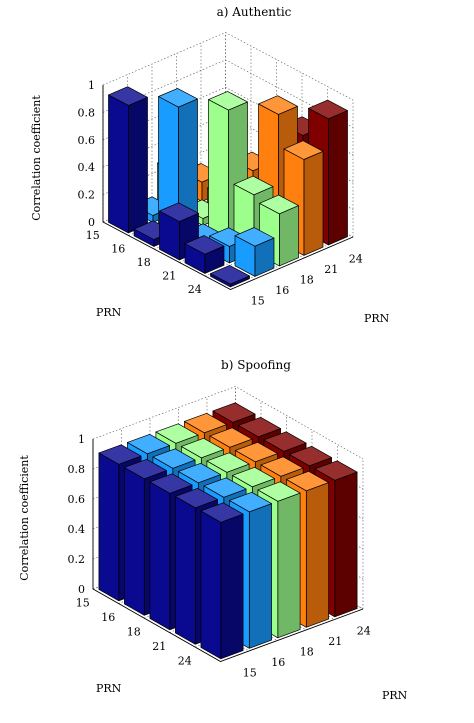 The height and width of the screenshot is (723, 474). Describe the element at coordinates (254, 12) in the screenshot. I see `chart-title: a) Authentic` at that location.